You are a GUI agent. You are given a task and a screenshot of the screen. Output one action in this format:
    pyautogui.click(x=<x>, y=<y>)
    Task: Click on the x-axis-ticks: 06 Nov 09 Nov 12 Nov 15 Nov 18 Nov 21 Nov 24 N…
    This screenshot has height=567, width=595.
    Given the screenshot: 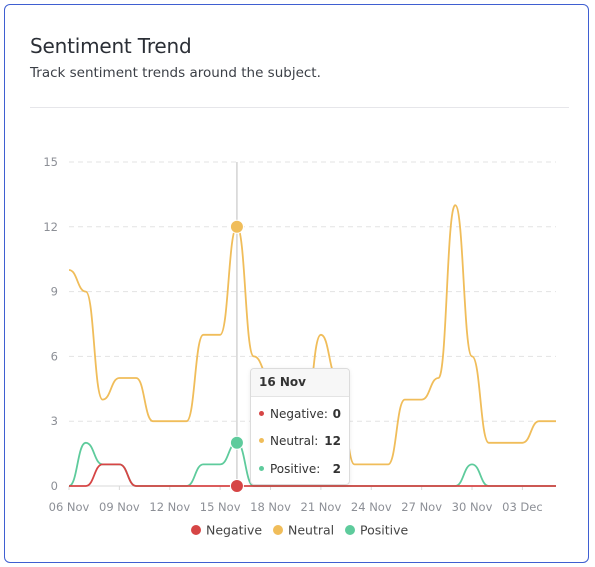 What is the action you would take?
    pyautogui.click(x=296, y=500)
    